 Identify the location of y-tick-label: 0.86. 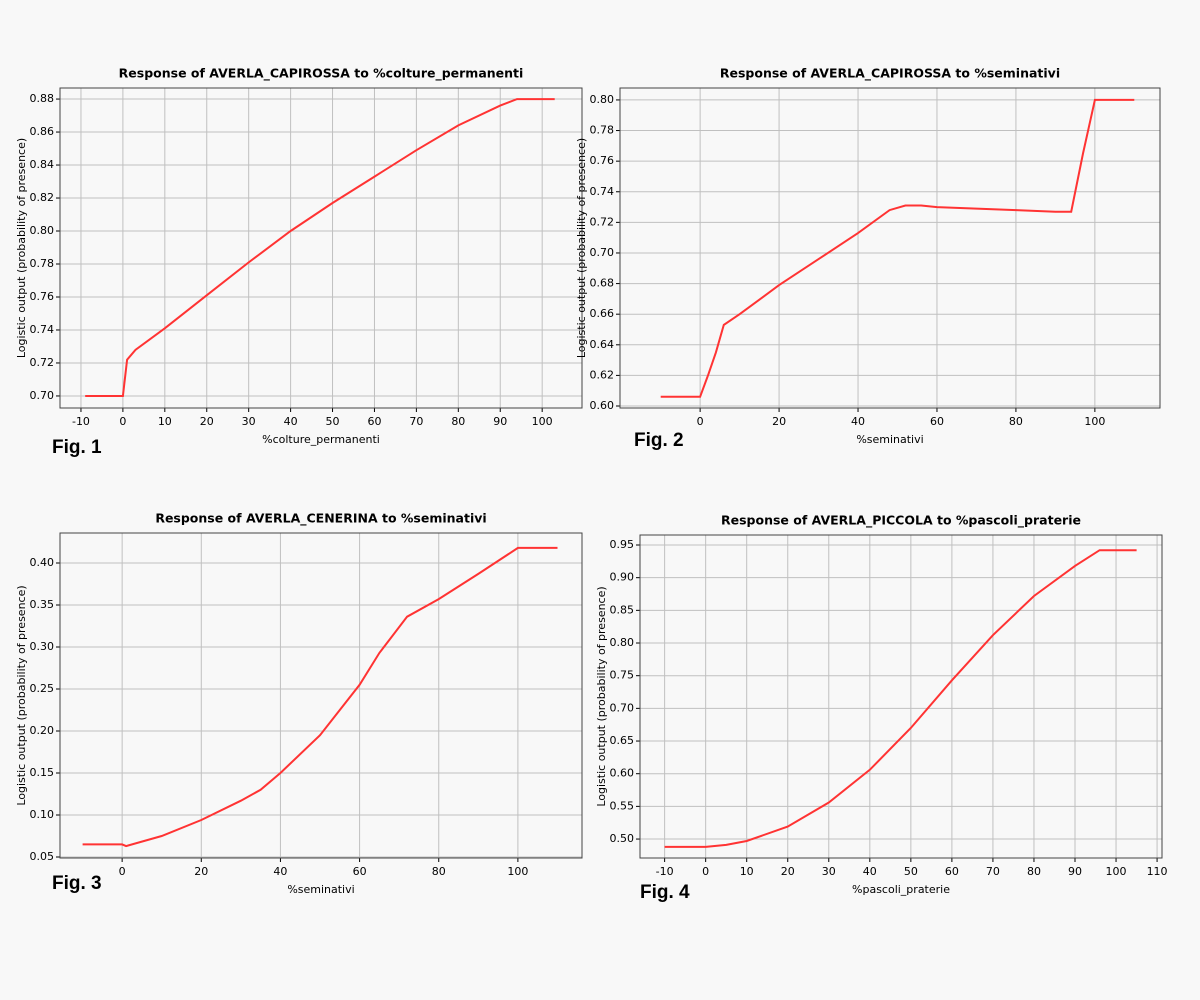
(42, 131).